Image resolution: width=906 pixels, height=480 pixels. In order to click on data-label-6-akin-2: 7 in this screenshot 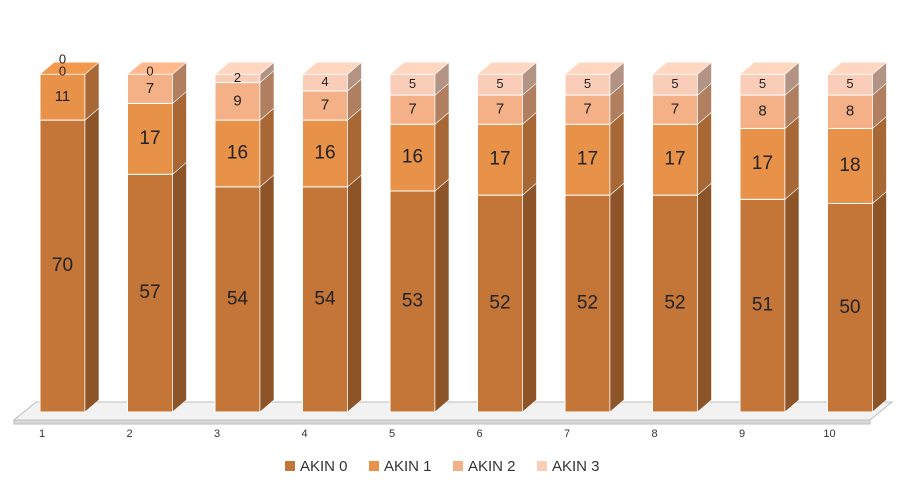, I will do `click(500, 109)`.